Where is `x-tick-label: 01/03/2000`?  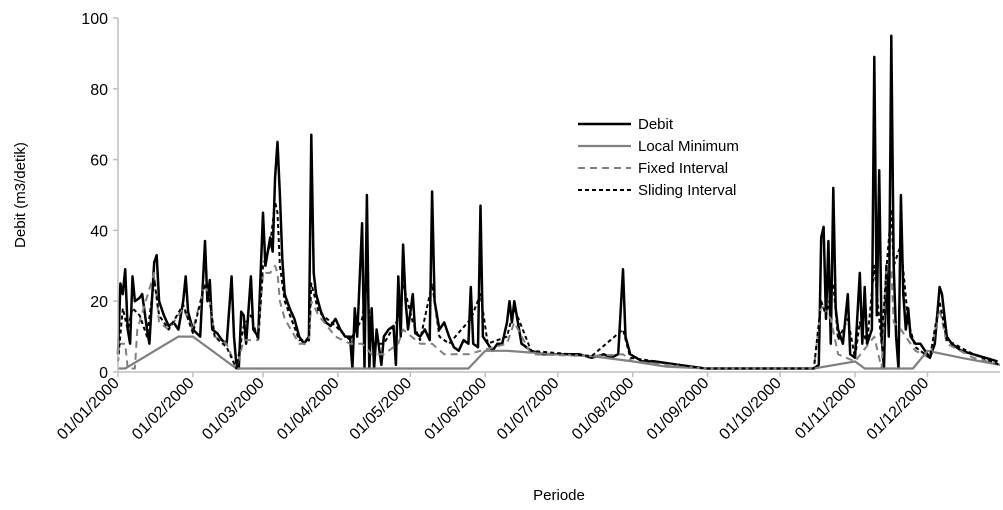 x-tick-label: 01/03/2000 is located at coordinates (233, 409).